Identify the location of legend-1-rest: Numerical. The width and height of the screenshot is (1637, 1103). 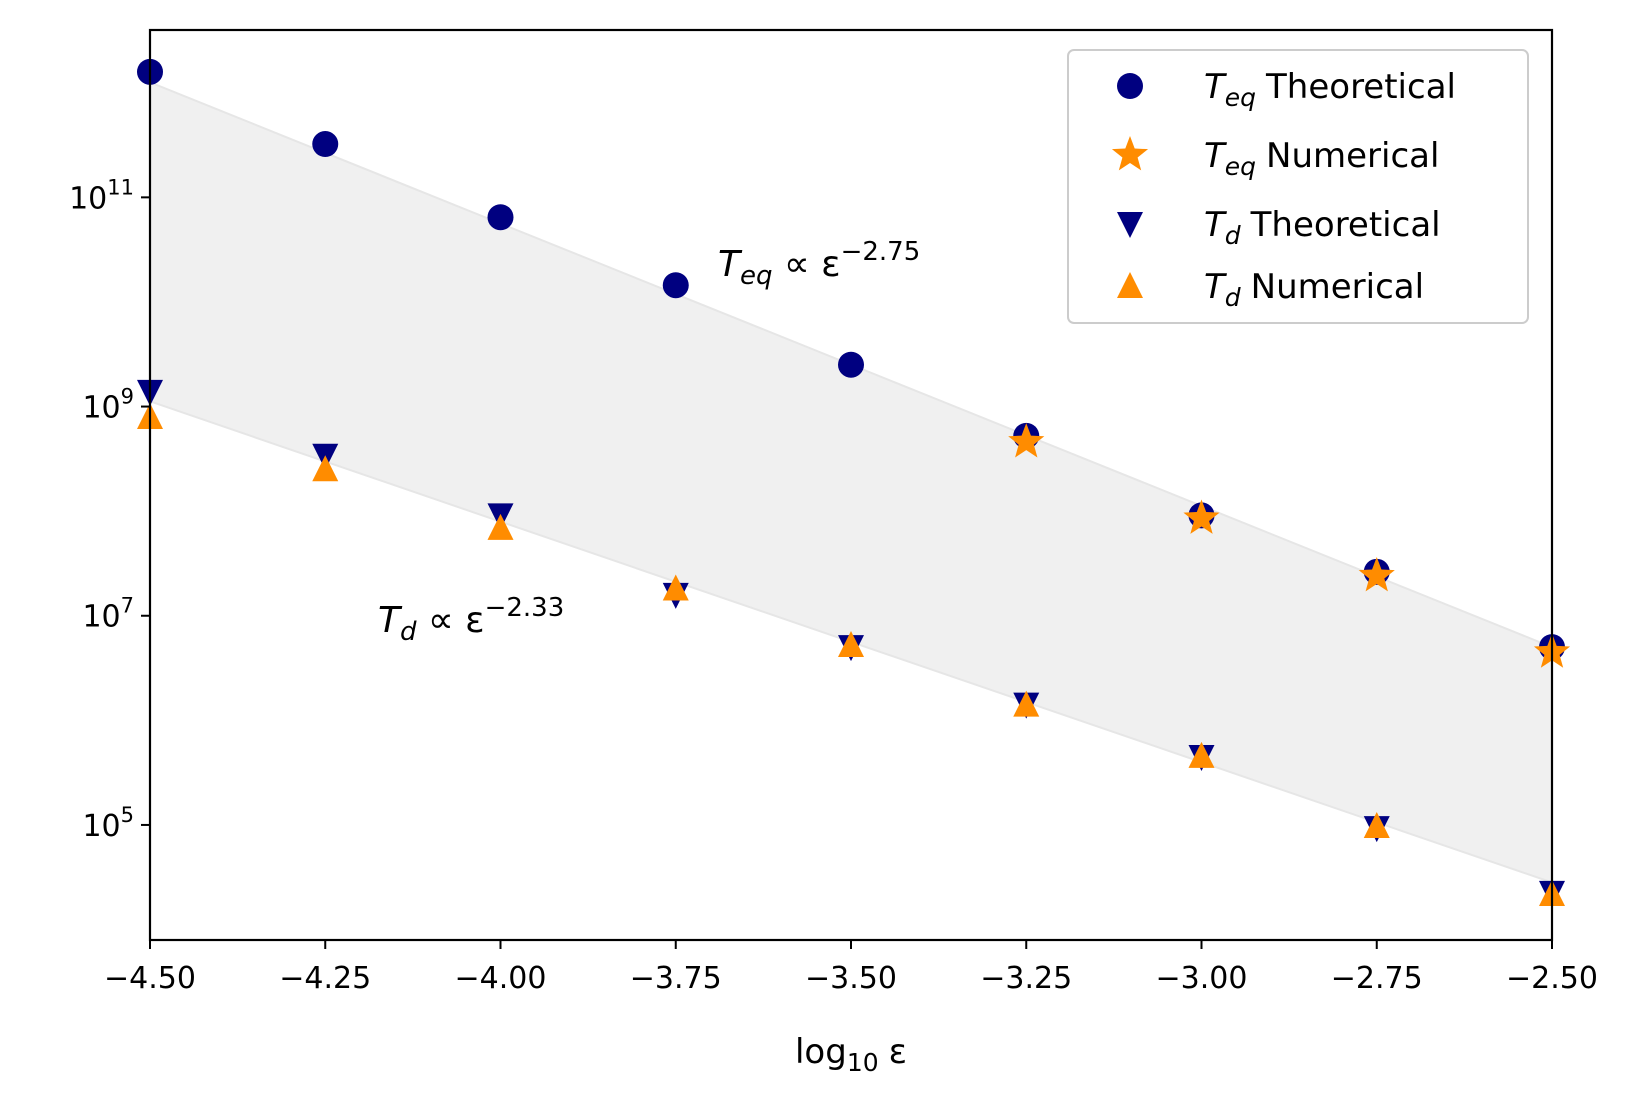
(1352, 156).